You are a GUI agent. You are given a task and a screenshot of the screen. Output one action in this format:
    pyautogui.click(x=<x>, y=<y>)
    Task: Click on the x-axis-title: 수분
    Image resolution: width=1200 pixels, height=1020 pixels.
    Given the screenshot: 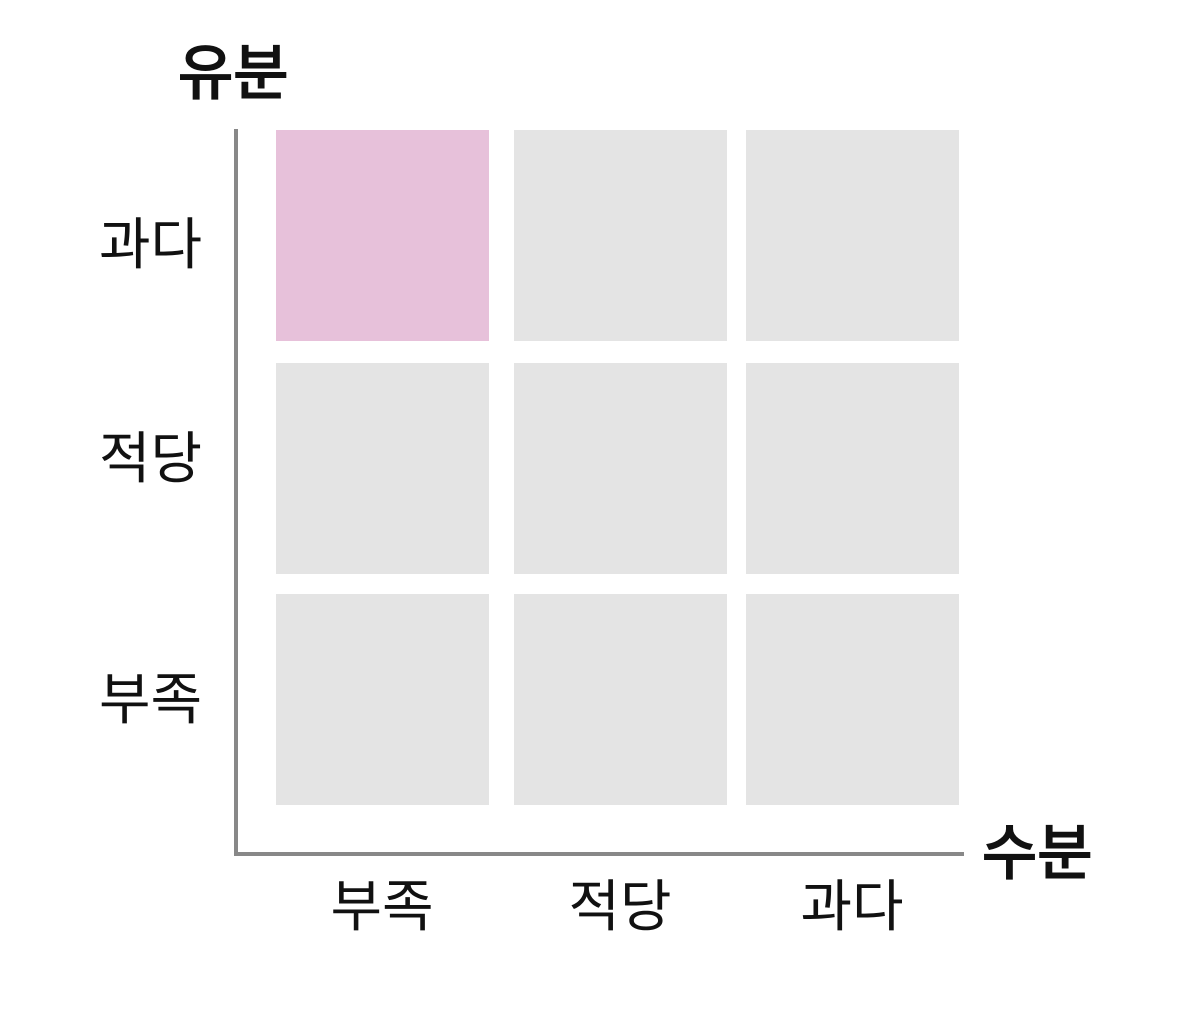 What is the action you would take?
    pyautogui.click(x=1037, y=854)
    